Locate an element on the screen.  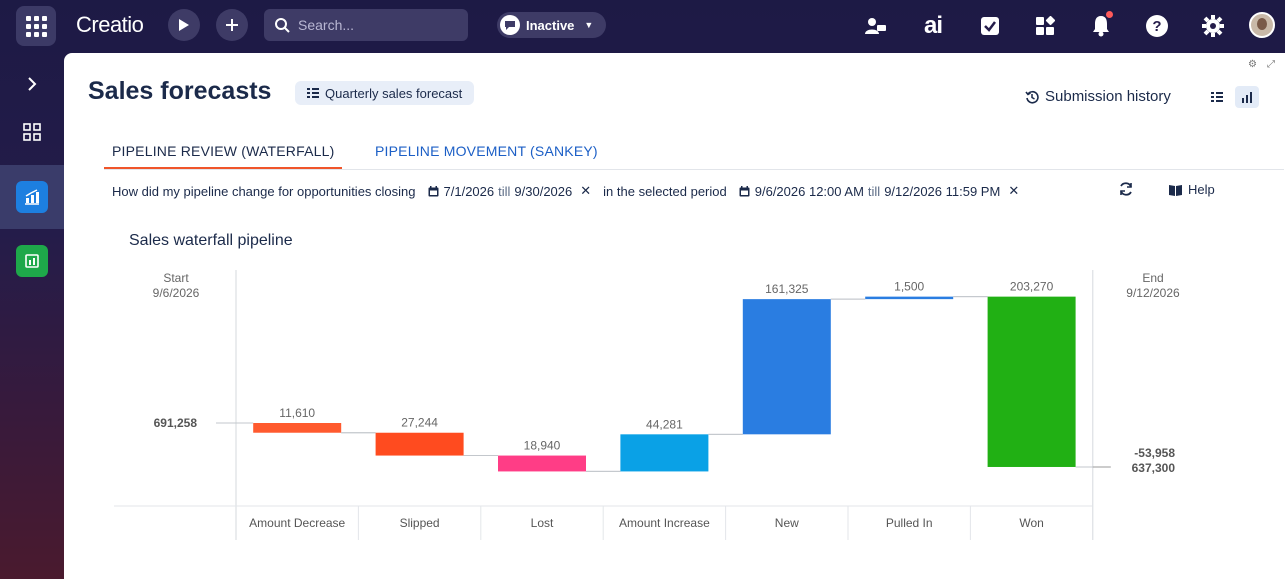
end-date: 9/12/2026 is located at coordinates (1153, 293).